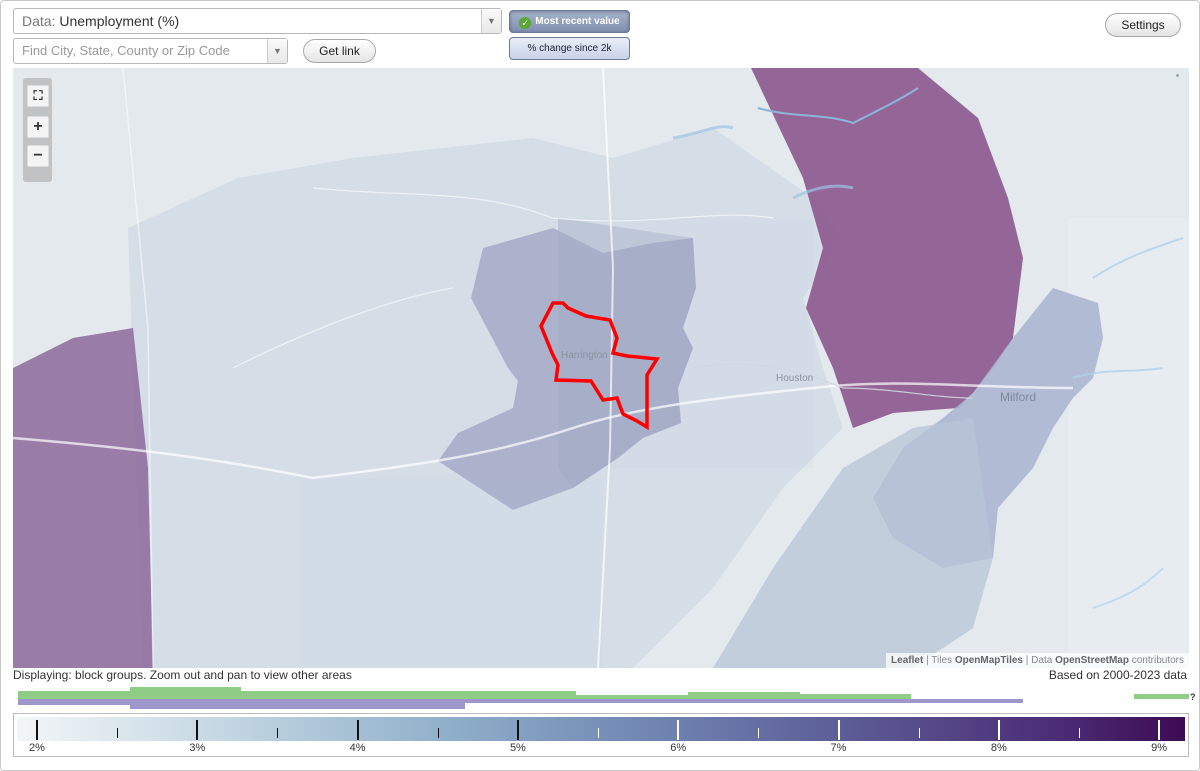 This screenshot has width=1200, height=771. What do you see at coordinates (907, 660) in the screenshot?
I see `leaflet-link: Leaflet` at bounding box center [907, 660].